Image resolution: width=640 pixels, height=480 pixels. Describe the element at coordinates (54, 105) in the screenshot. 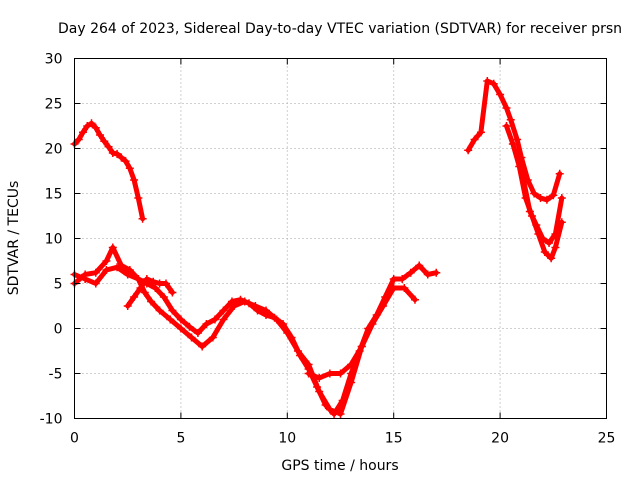

I see `y-tick-label: 25` at that location.